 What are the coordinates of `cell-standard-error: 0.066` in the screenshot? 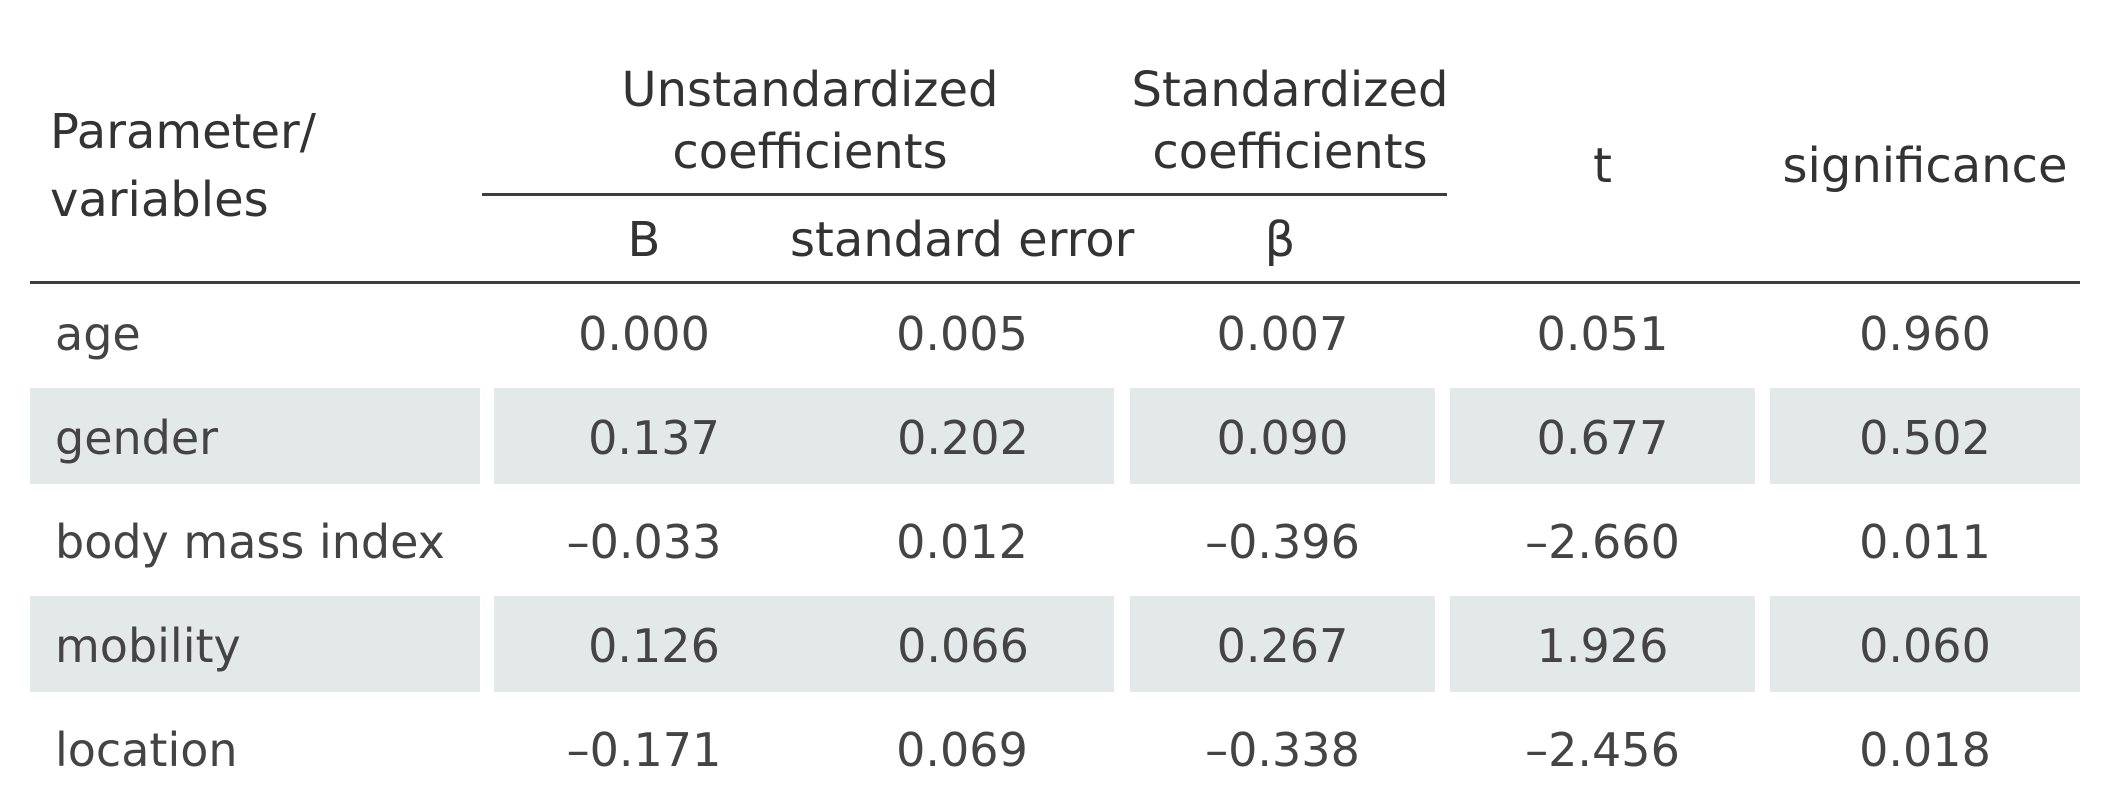 It's located at (963, 646).